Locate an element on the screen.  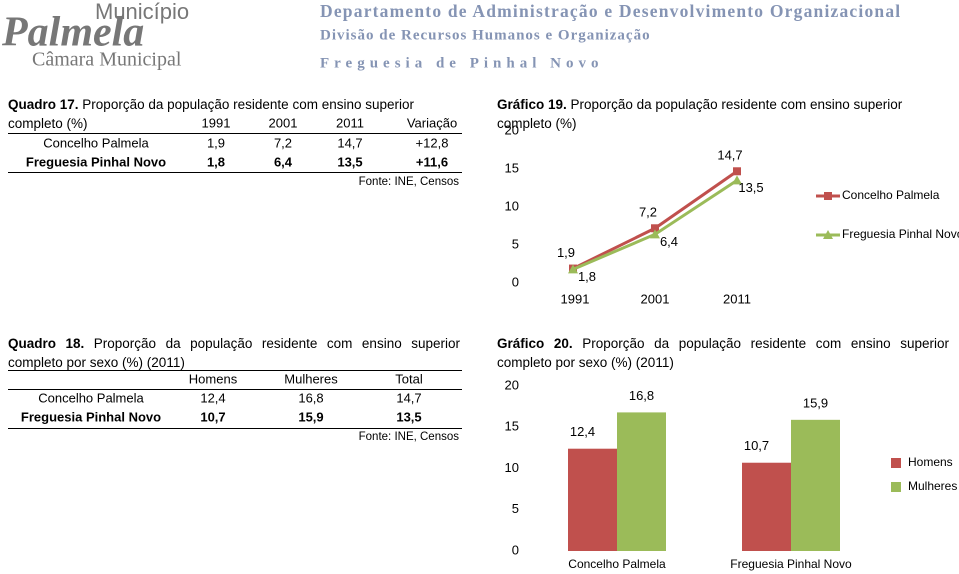
x-tick-label: Freguesia Pinhal Novo is located at coordinates (791, 564).